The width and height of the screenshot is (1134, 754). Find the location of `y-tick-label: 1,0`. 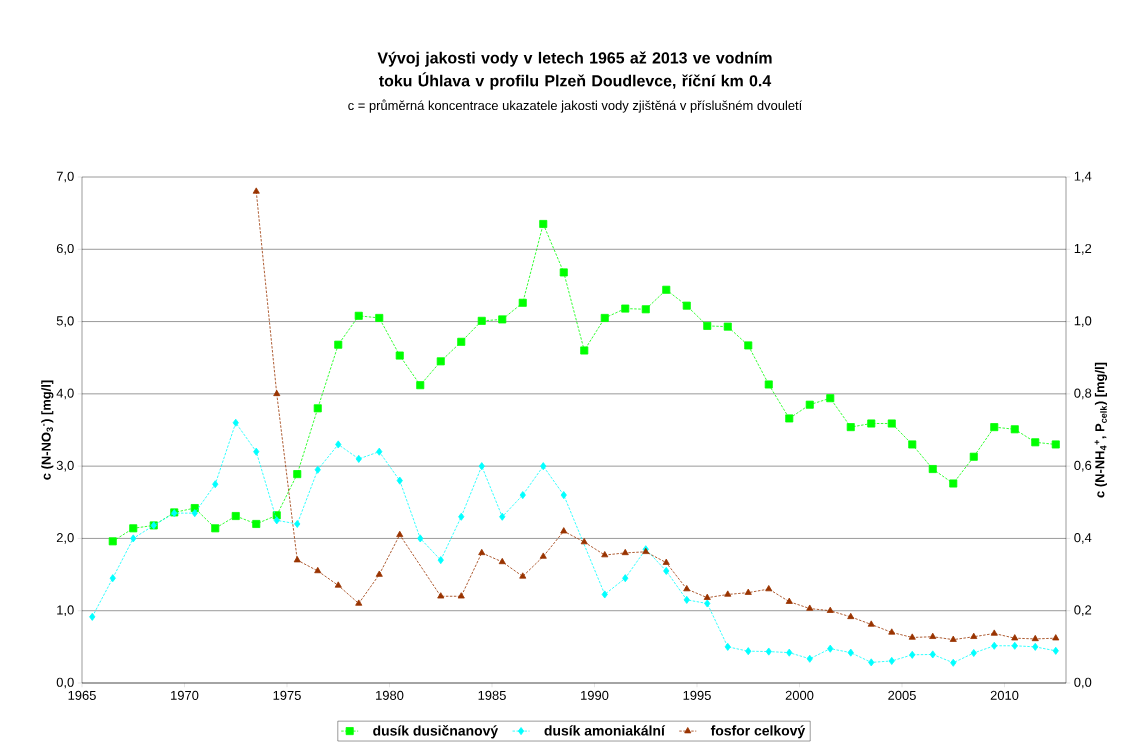

y-tick-label: 1,0 is located at coordinates (65, 611).